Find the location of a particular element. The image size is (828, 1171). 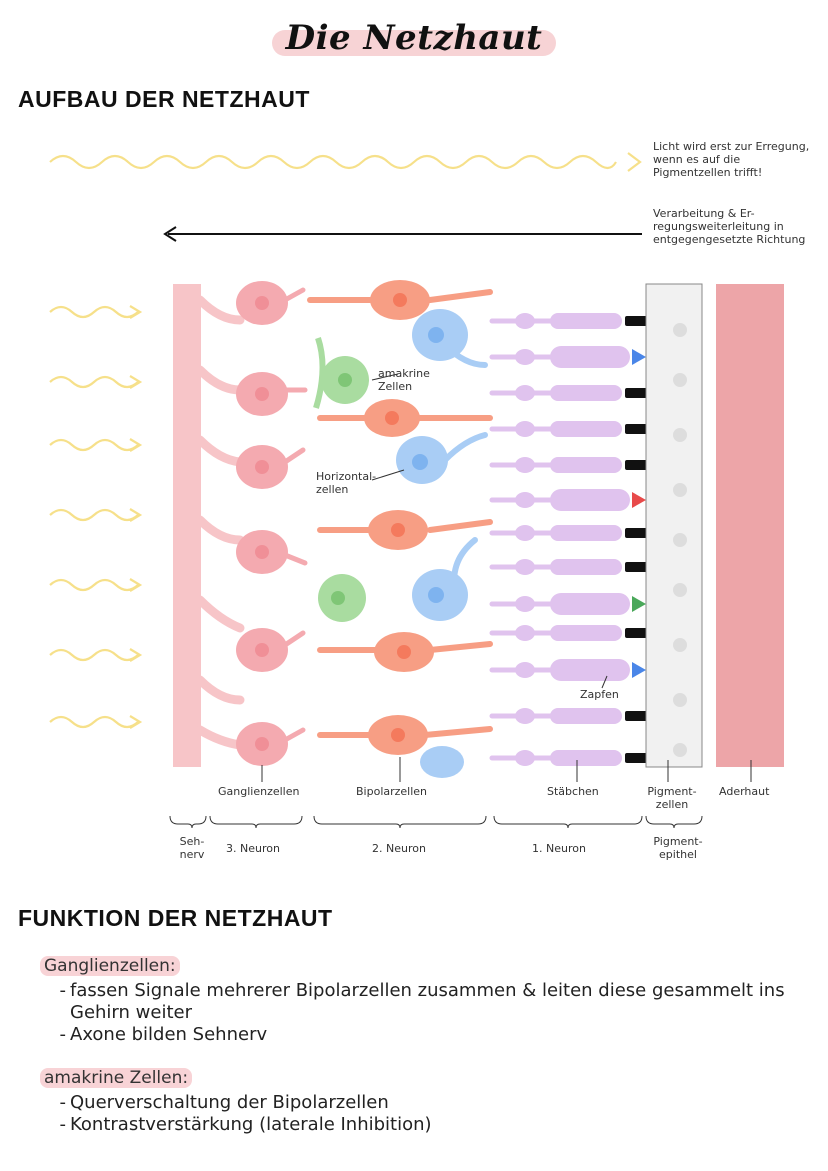

nerve-fiber-layer is located at coordinates (187, 525).